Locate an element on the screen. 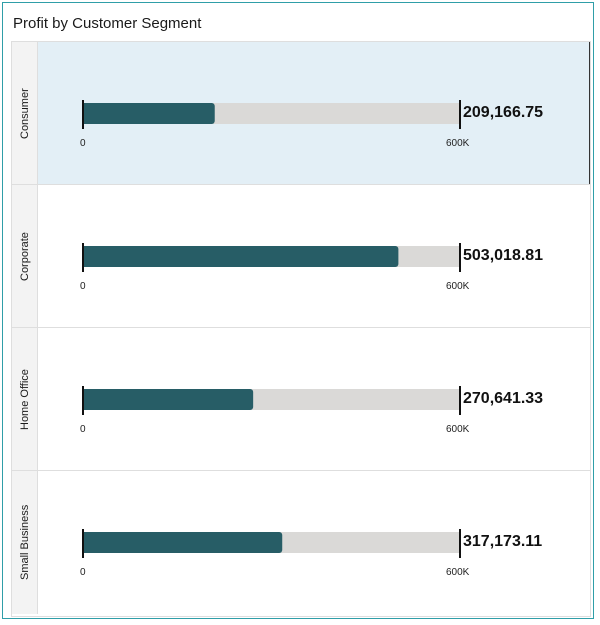 The height and width of the screenshot is (625, 600). category-label-cell: Small Business is located at coordinates (25, 542).